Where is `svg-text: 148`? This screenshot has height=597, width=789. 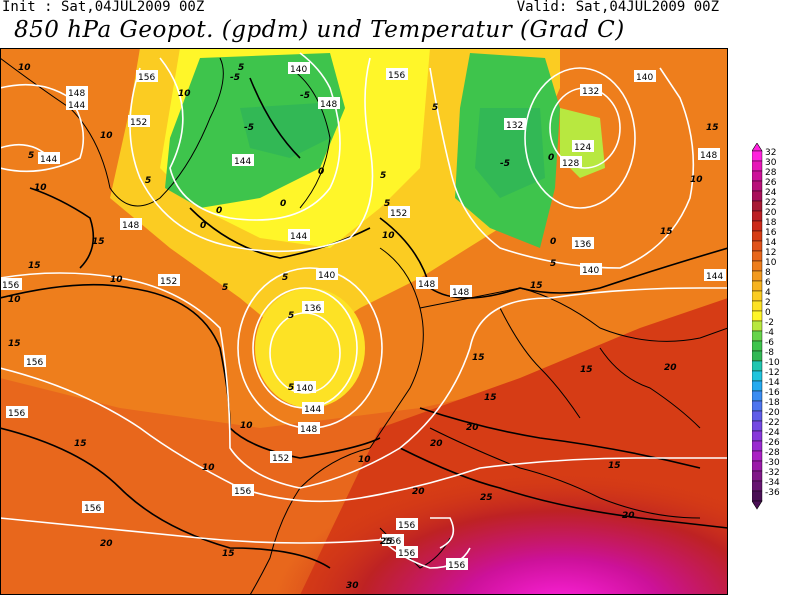
svg-text: 148 is located at coordinates (130, 226).